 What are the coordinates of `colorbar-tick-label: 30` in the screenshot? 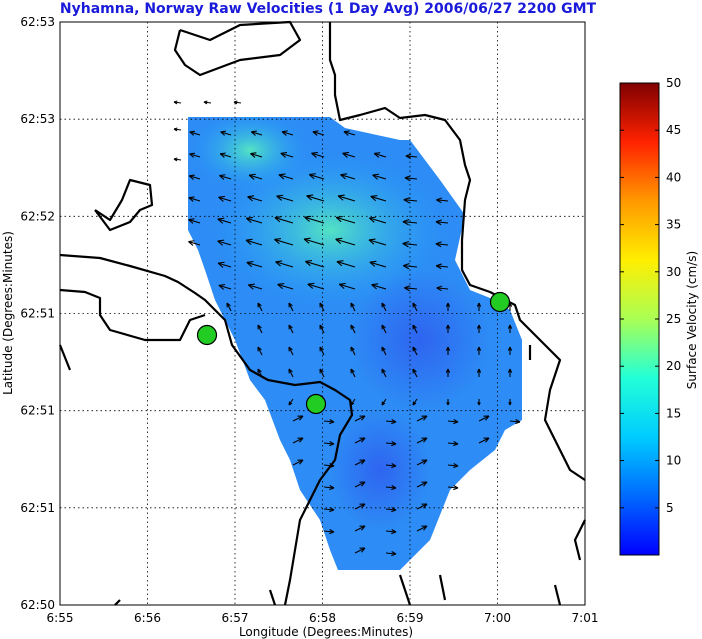 It's located at (673, 272).